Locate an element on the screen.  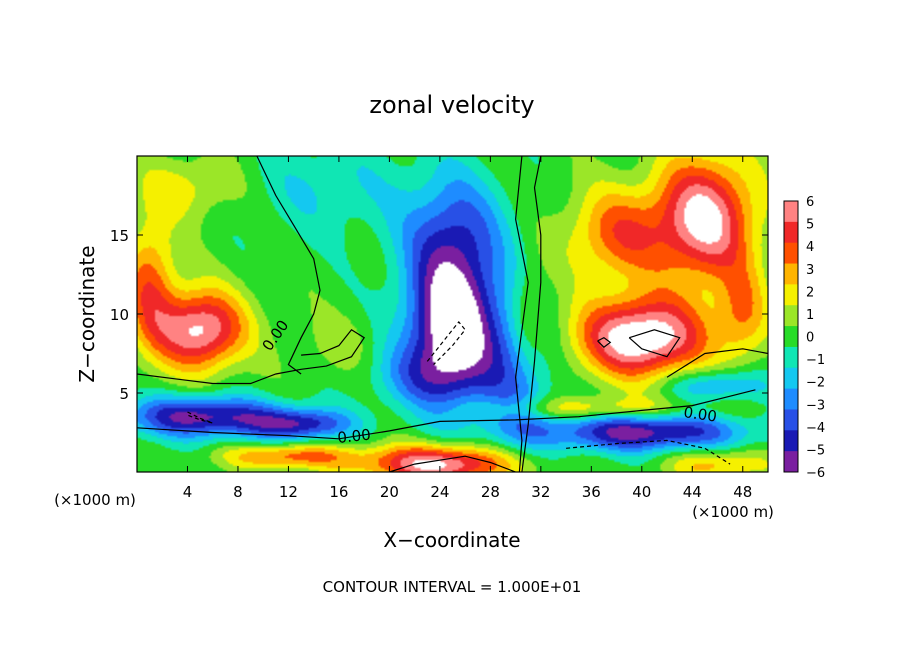
colorbar-tick-label: −3 is located at coordinates (815, 405).